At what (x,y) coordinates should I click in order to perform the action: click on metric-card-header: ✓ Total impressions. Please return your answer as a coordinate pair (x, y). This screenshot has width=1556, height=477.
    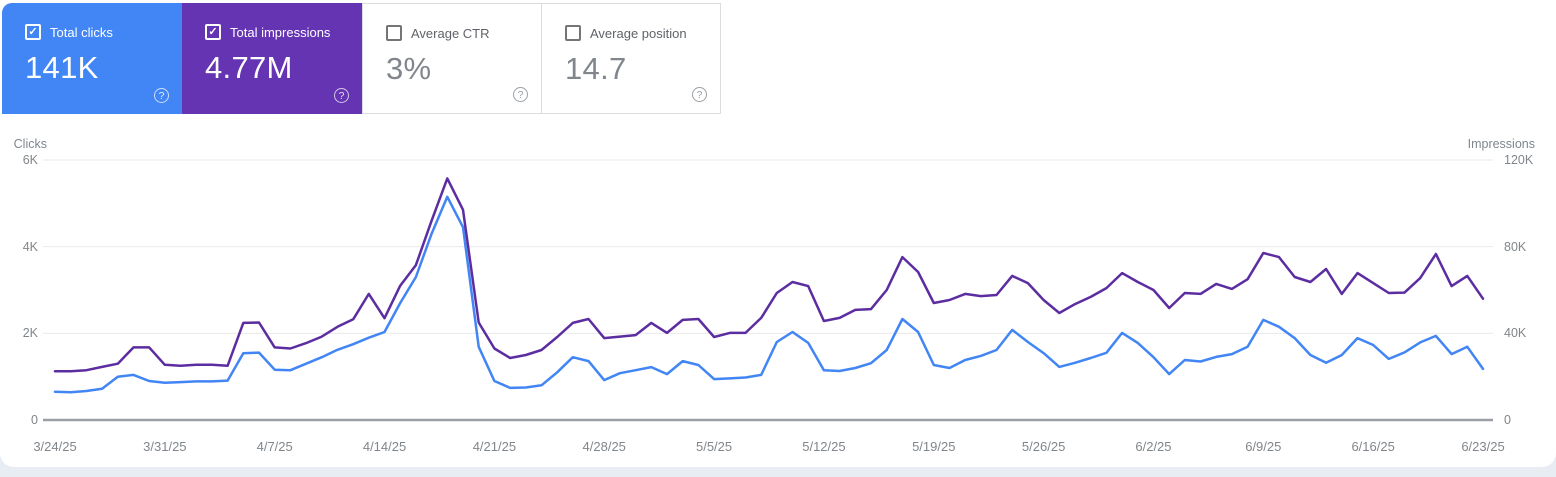
    Looking at the image, I should click on (283, 32).